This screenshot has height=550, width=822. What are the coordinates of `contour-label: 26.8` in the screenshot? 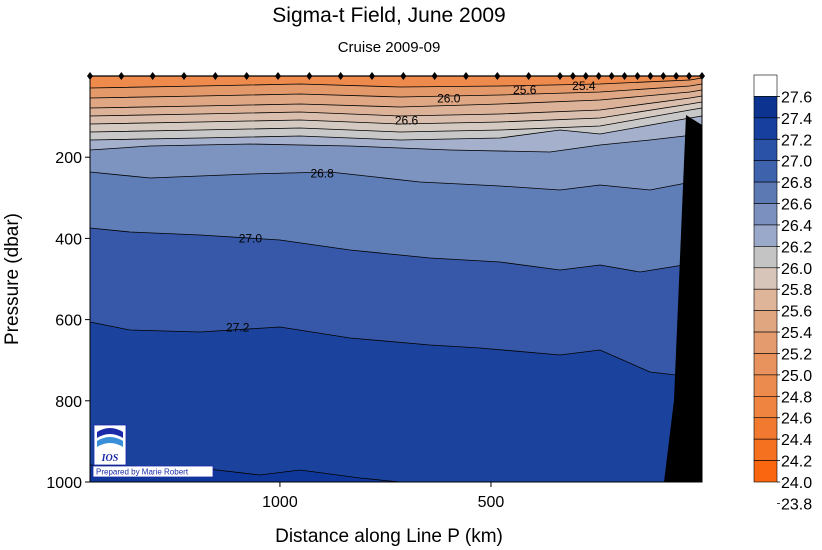 It's located at (322, 173).